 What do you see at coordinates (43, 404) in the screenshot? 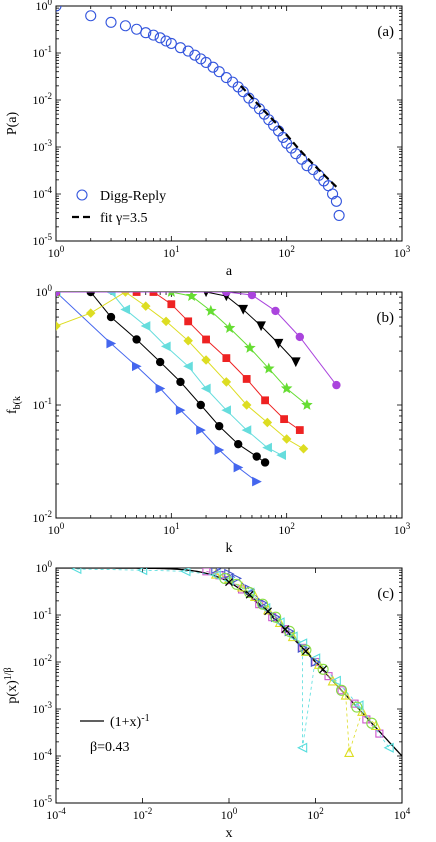
I see `y-tick-label: 10⁻¹` at bounding box center [43, 404].